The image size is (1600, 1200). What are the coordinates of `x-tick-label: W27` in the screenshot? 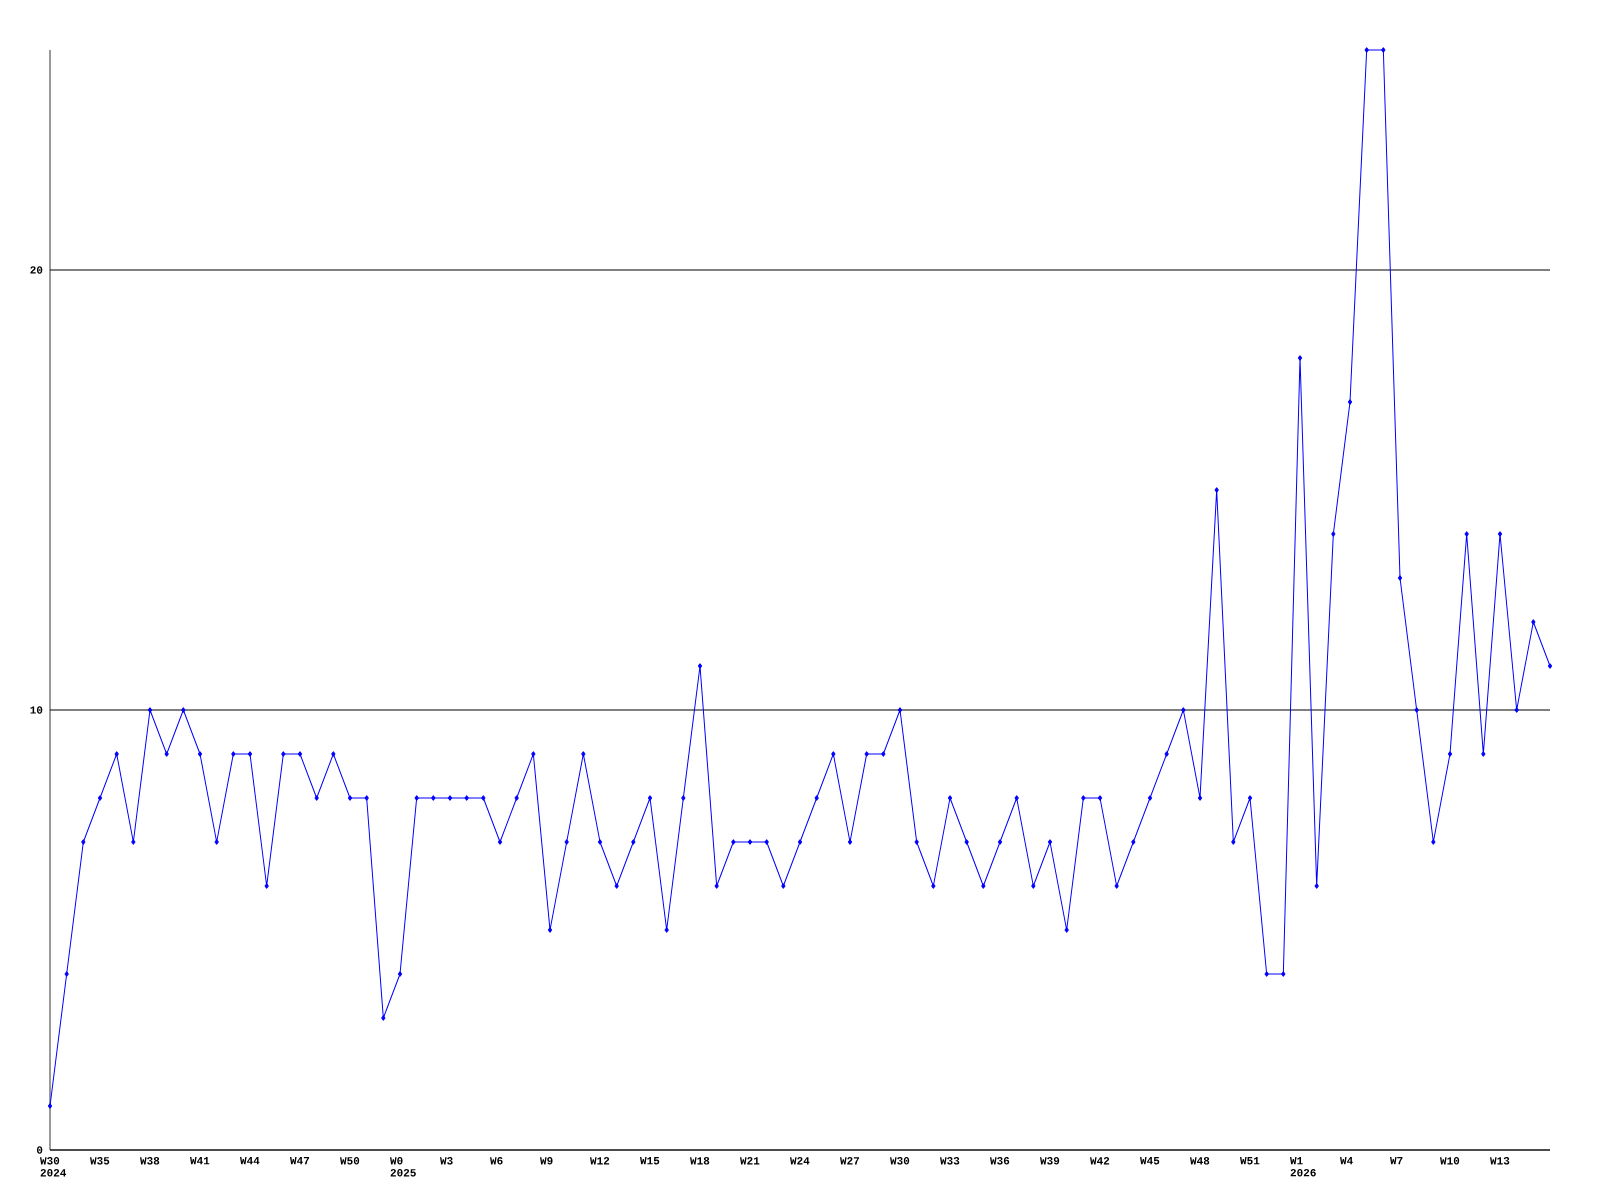 It's located at (850, 1161).